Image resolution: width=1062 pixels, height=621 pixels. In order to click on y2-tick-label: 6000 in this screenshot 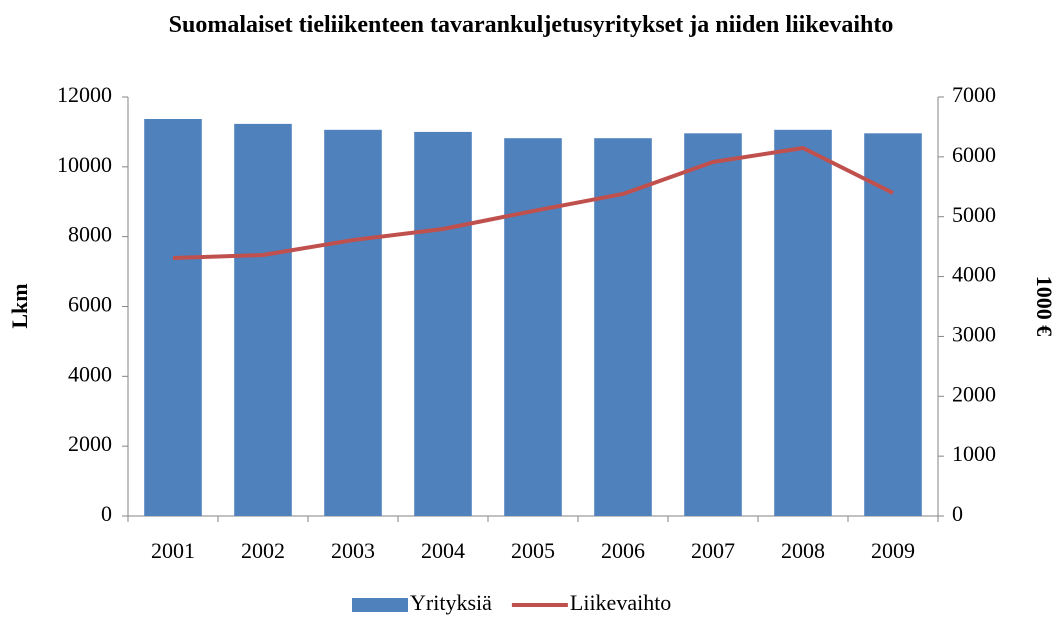, I will do `click(974, 154)`.